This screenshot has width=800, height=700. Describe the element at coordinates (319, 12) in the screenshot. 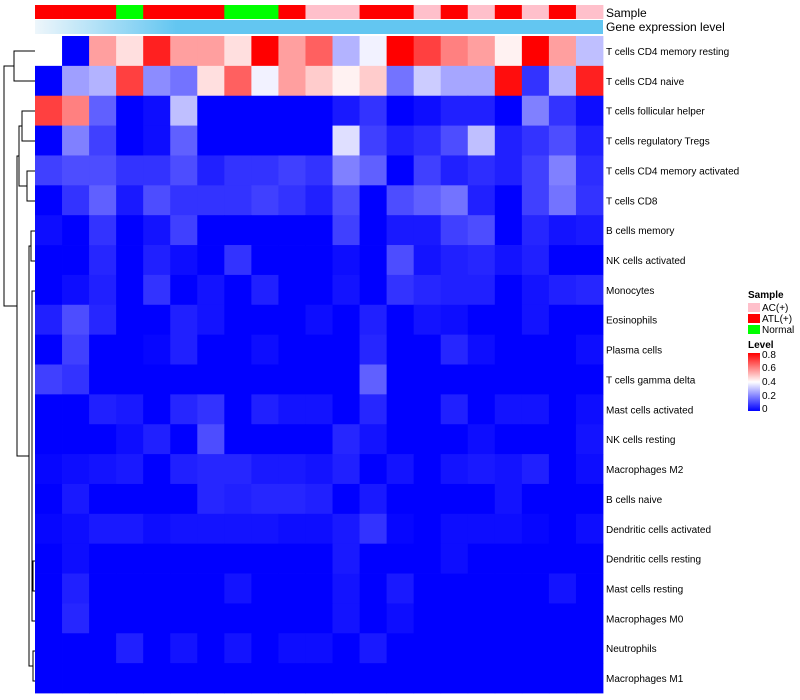

I see `sample-annotation-track` at that location.